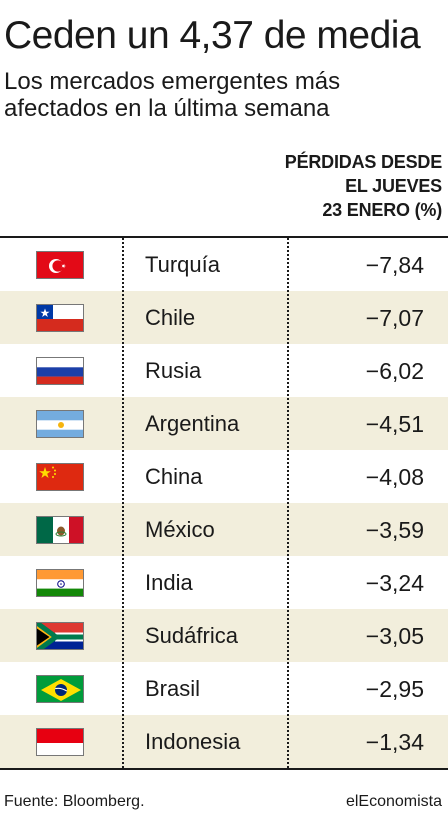 Image resolution: width=448 pixels, height=816 pixels. I want to click on russia-flag-icon, so click(60, 371).